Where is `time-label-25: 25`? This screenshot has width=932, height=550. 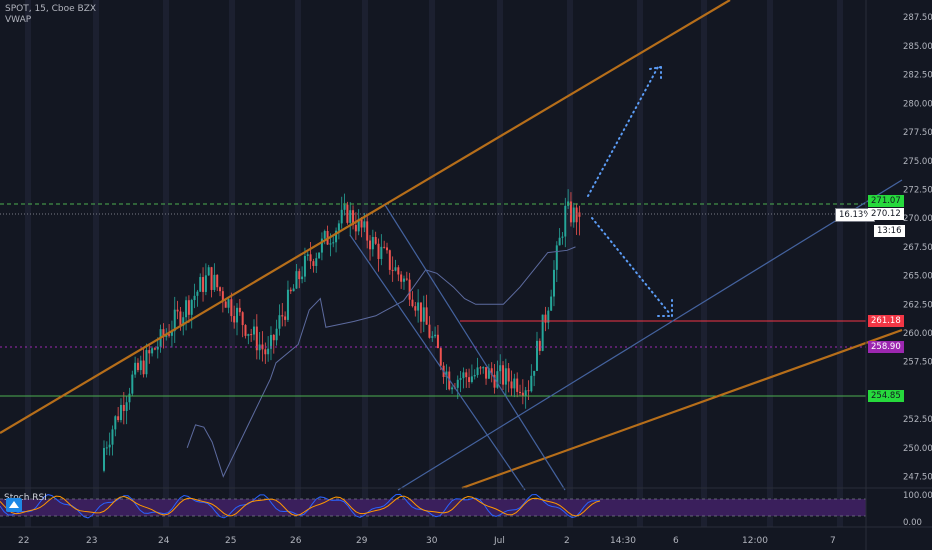
time-label-25: 25 is located at coordinates (231, 541).